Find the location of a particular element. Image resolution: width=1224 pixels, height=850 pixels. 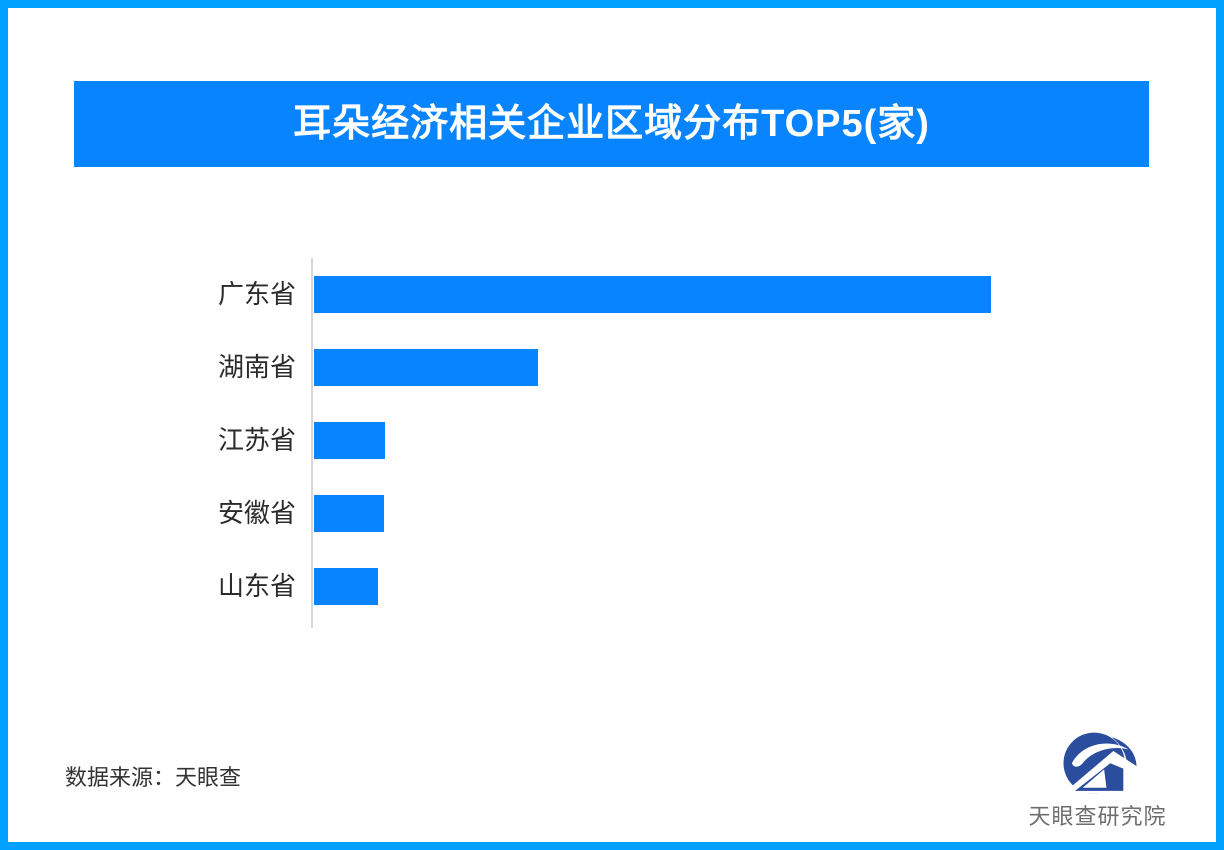

page-title: 耳朵经济相关企业区域分布TOP5(家) is located at coordinates (611, 124).